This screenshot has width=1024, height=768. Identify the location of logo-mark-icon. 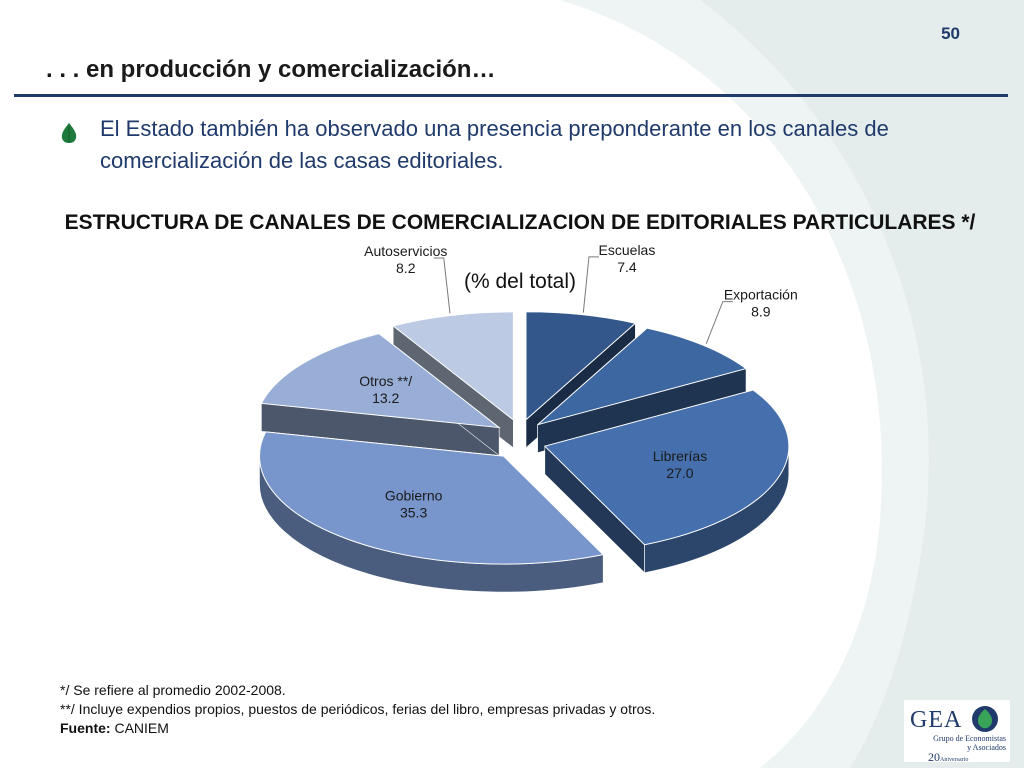
(985, 719).